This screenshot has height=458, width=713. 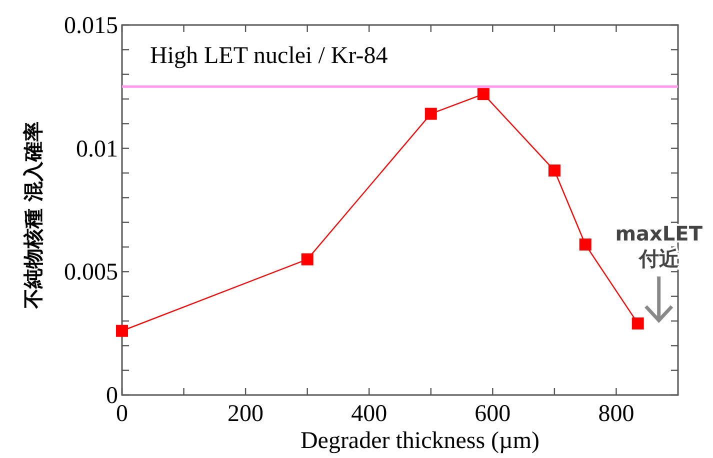 What do you see at coordinates (269, 56) in the screenshot?
I see `text: High LET nuclei / Kr-84` at bounding box center [269, 56].